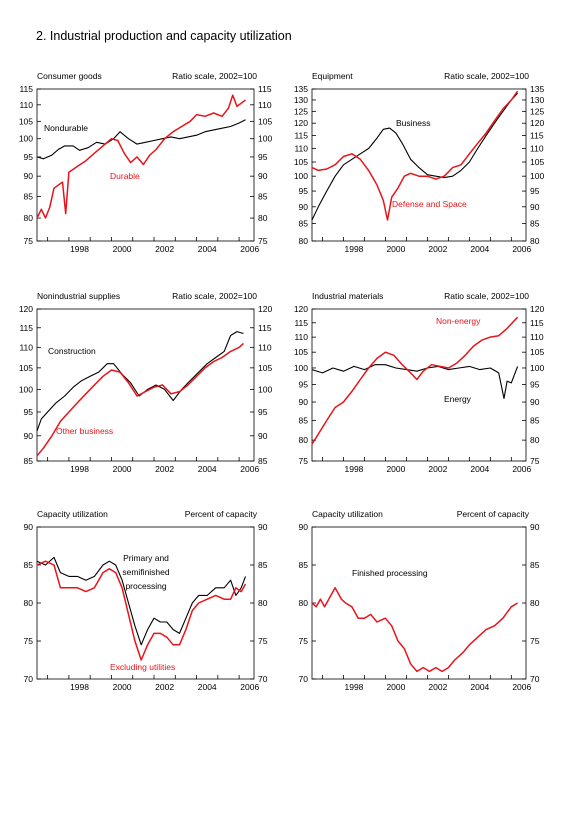 This screenshot has height=815, width=585. What do you see at coordinates (537, 100) in the screenshot?
I see `y-tick-label-right: 130` at bounding box center [537, 100].